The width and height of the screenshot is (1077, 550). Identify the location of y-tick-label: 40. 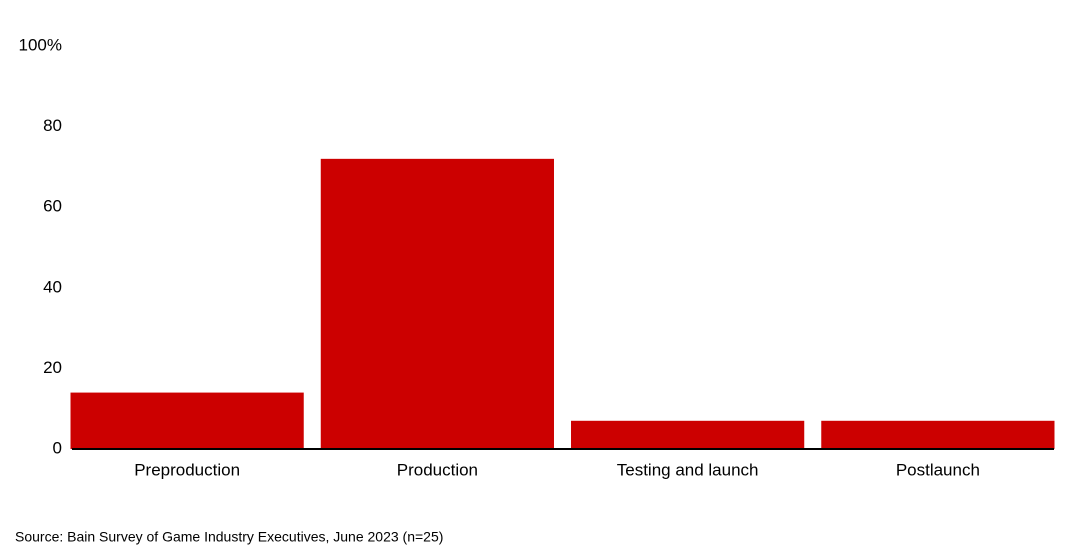
(52, 286).